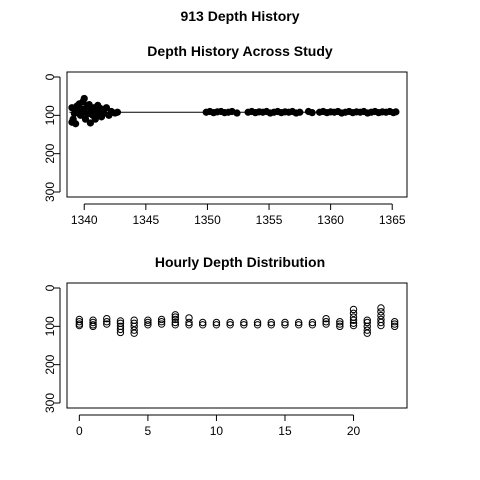  Describe the element at coordinates (240, 262) in the screenshot. I see `chart-title-hourly-depth: Hourly Depth Distribution` at that location.